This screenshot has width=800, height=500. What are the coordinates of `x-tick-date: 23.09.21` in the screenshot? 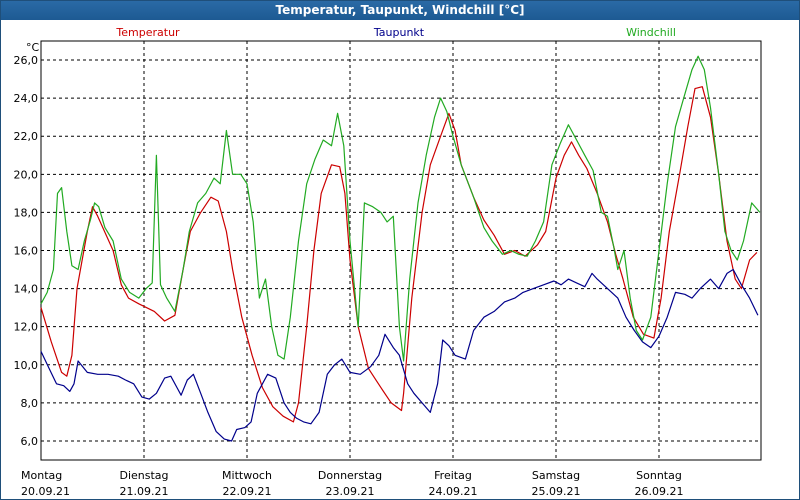 It's located at (350, 491).